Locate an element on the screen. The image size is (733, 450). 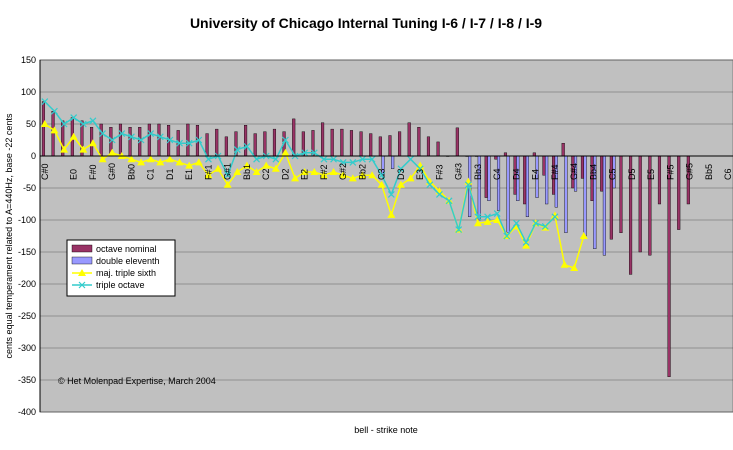
y-tick-label: -50 is located at coordinates (29, 188).